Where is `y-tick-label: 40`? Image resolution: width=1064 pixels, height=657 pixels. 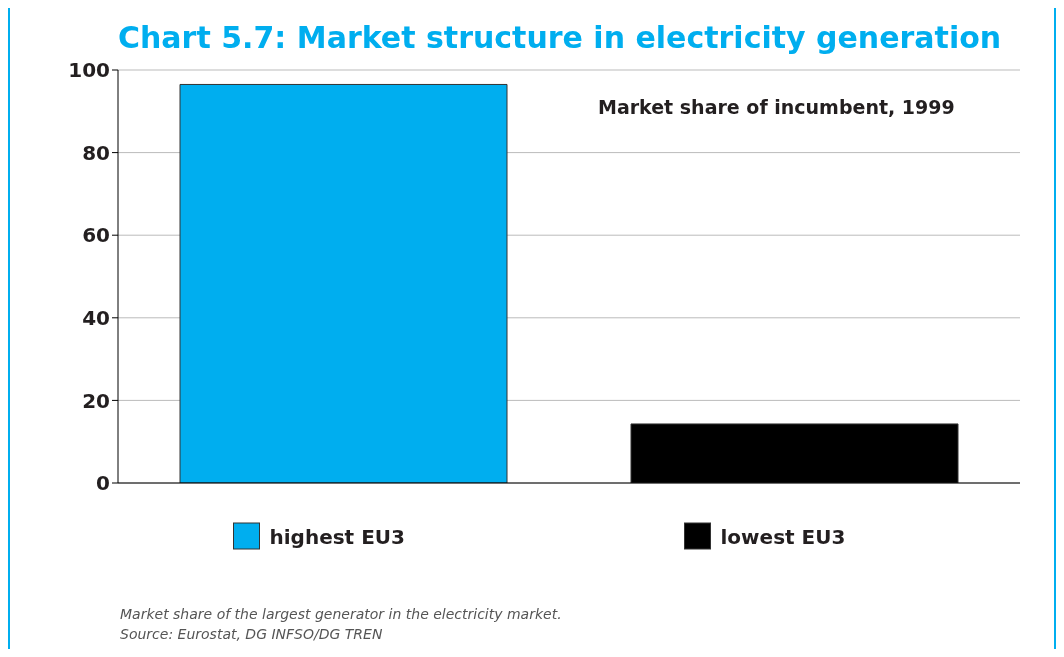
y-tick-label: 40 is located at coordinates (96, 317).